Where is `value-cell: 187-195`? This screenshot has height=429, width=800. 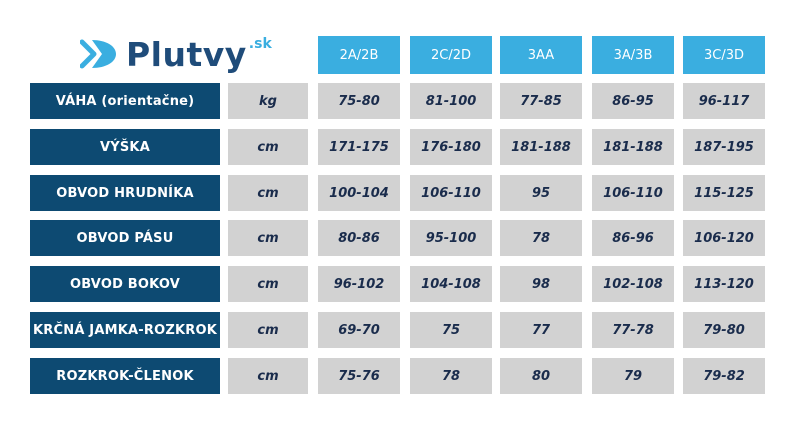
value-cell: 187-195 is located at coordinates (724, 147).